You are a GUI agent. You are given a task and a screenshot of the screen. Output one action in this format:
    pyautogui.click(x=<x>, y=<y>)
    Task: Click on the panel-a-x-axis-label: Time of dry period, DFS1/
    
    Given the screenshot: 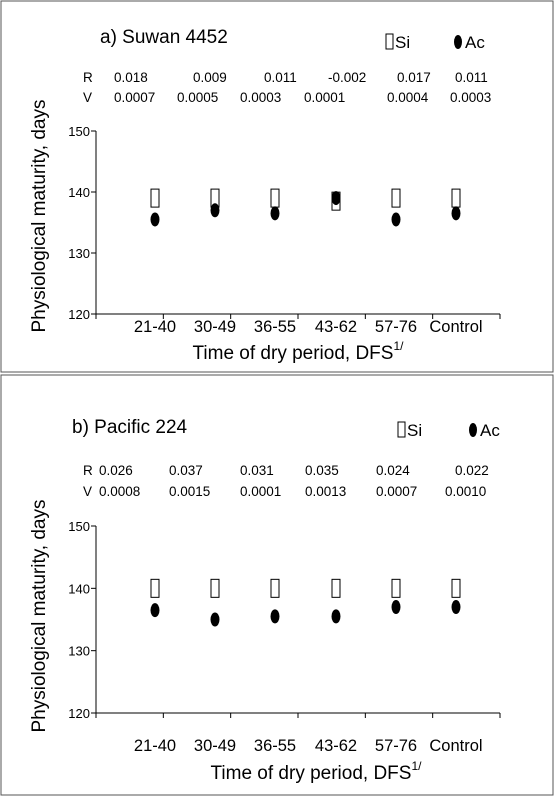 What is the action you would take?
    pyautogui.click(x=299, y=351)
    